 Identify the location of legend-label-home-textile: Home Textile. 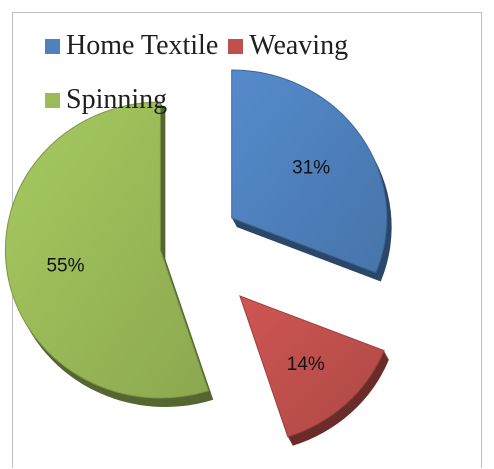
(142, 45).